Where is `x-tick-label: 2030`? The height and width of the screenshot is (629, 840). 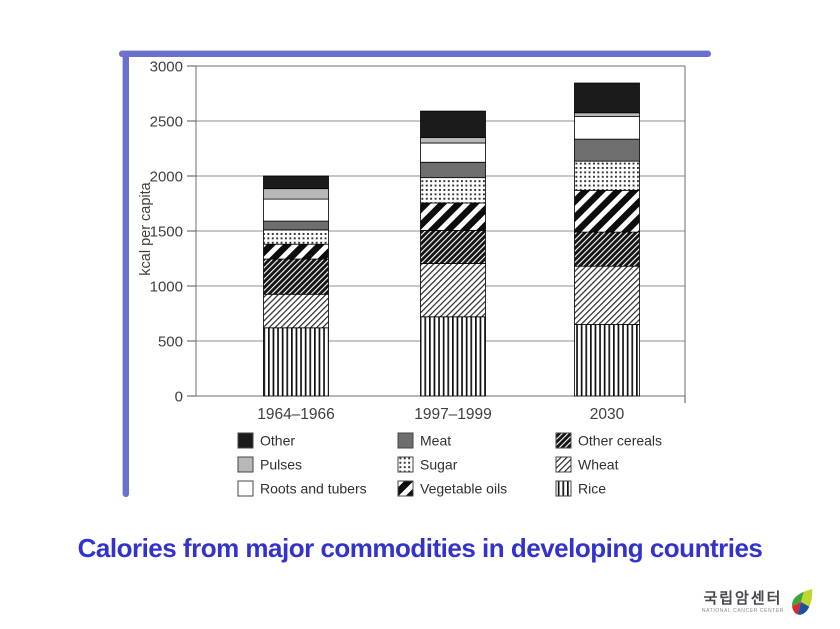 x-tick-label: 2030 is located at coordinates (607, 414).